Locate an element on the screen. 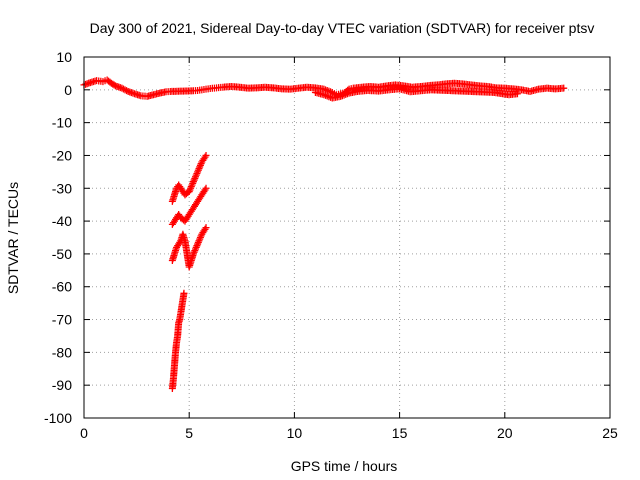 Image resolution: width=640 pixels, height=480 pixels. x-axis-label: GPS time / hours is located at coordinates (344, 466).